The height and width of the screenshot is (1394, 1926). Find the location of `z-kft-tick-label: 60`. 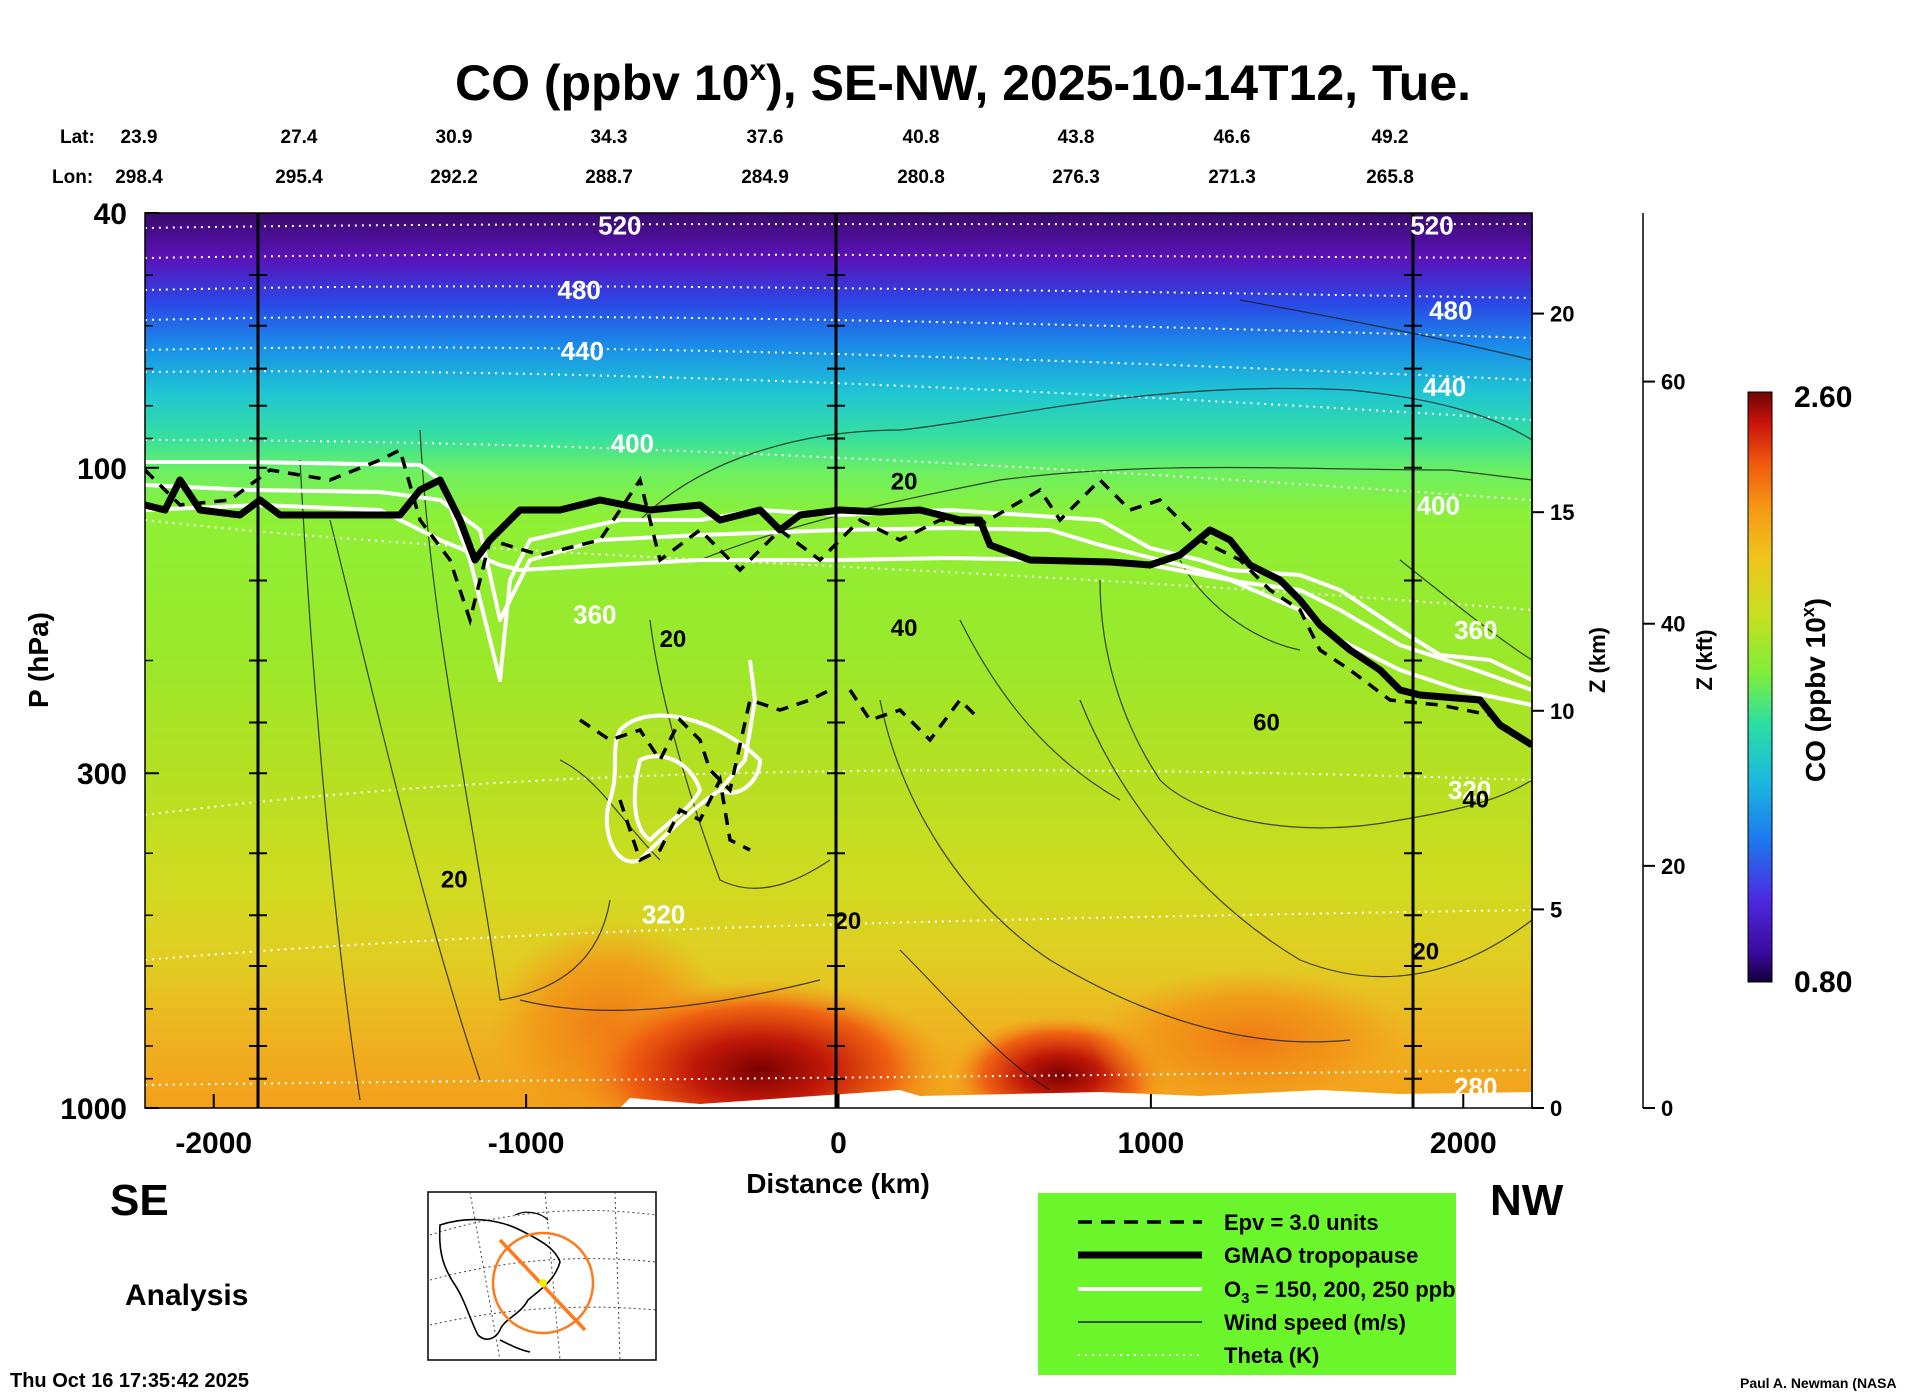

z-kft-tick-label: 60 is located at coordinates (1673, 382).